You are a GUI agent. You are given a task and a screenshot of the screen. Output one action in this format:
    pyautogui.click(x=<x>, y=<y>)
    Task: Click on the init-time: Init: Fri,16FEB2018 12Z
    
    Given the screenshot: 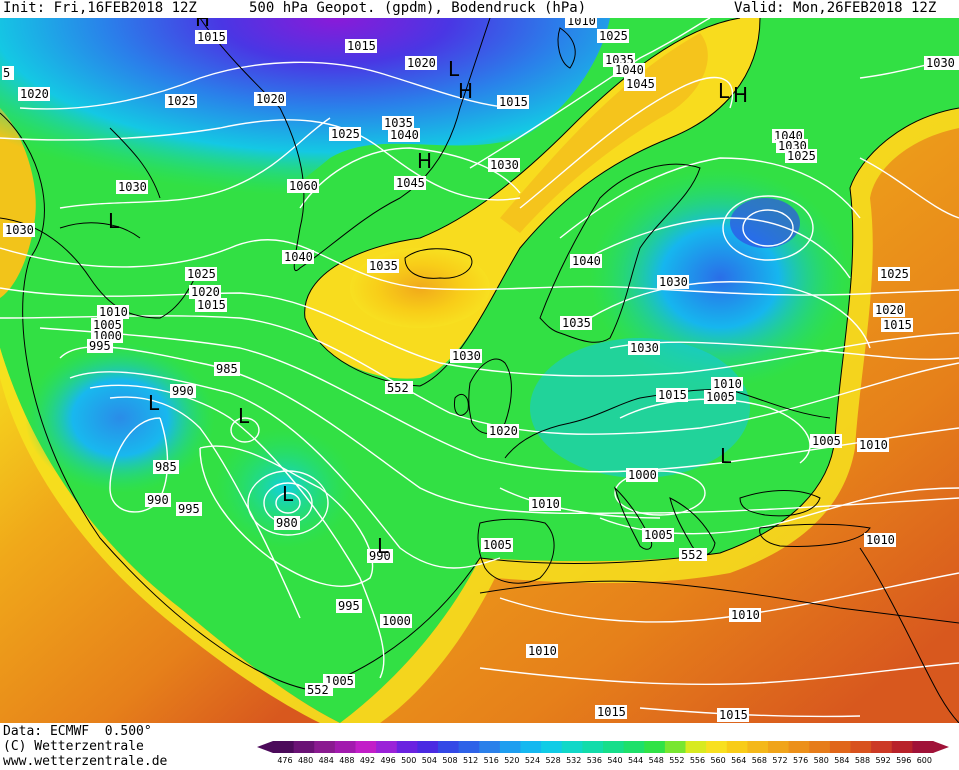 What is the action you would take?
    pyautogui.click(x=100, y=8)
    